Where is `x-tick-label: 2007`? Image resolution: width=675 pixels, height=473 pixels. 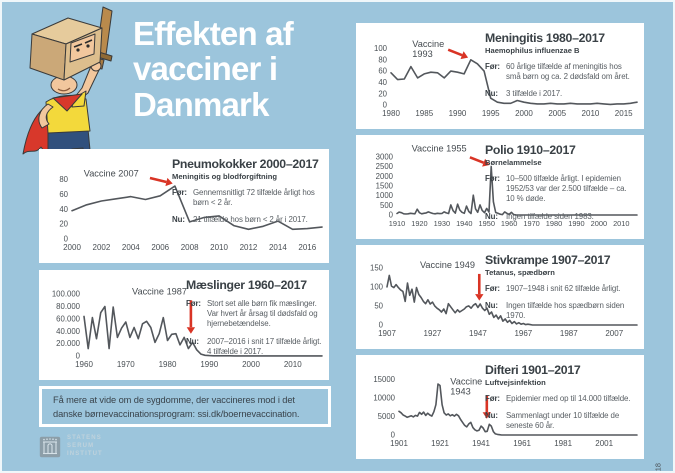
x-tick-label: 2007 is located at coordinates (614, 333).